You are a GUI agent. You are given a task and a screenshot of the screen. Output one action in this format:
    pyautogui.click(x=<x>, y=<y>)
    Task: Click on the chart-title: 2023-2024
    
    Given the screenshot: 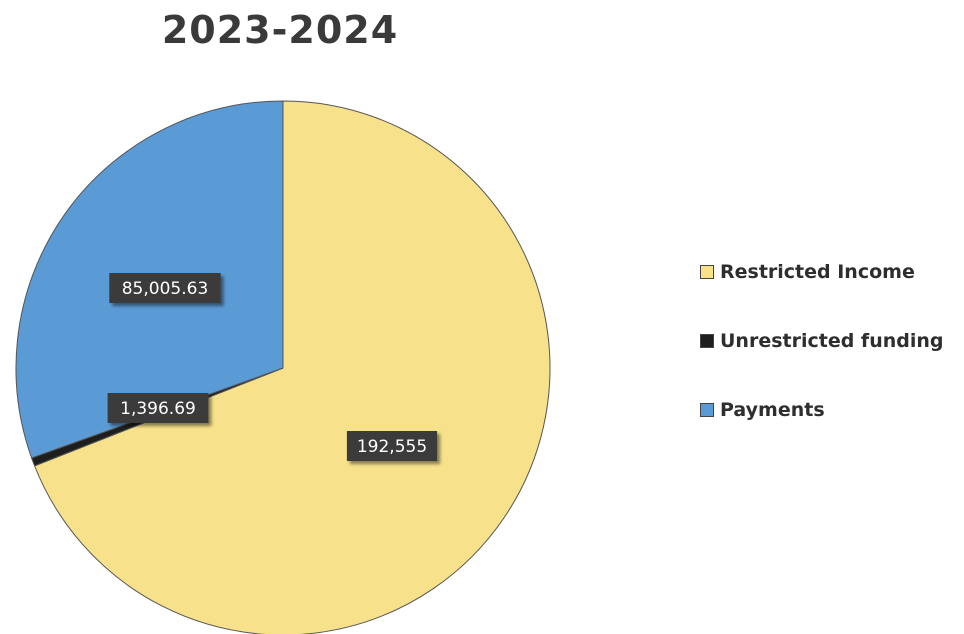 What is the action you would take?
    pyautogui.click(x=280, y=30)
    